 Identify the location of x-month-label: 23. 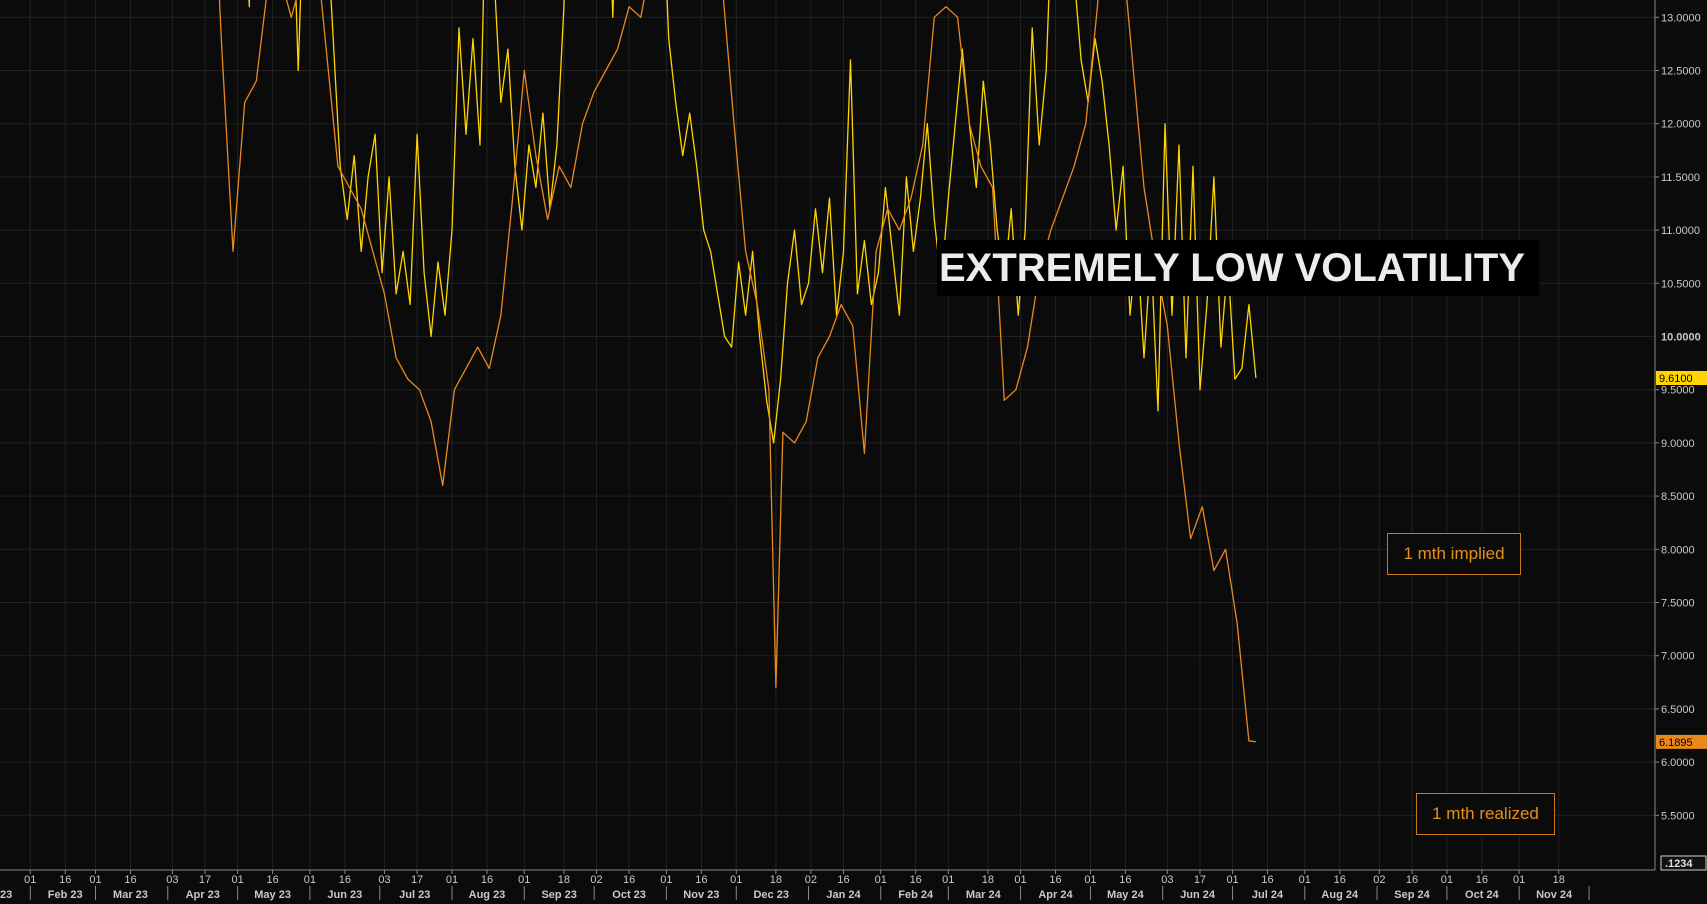
(6, 895).